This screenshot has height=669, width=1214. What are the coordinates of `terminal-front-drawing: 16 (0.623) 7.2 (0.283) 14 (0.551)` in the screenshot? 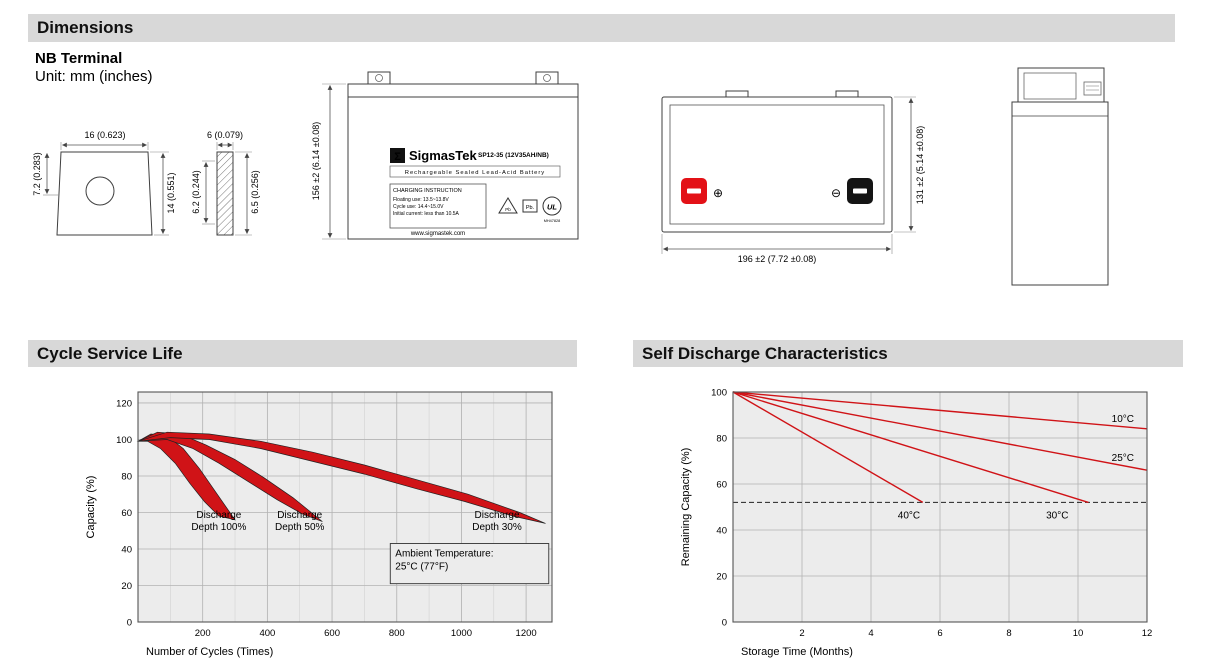 It's located at (104, 183).